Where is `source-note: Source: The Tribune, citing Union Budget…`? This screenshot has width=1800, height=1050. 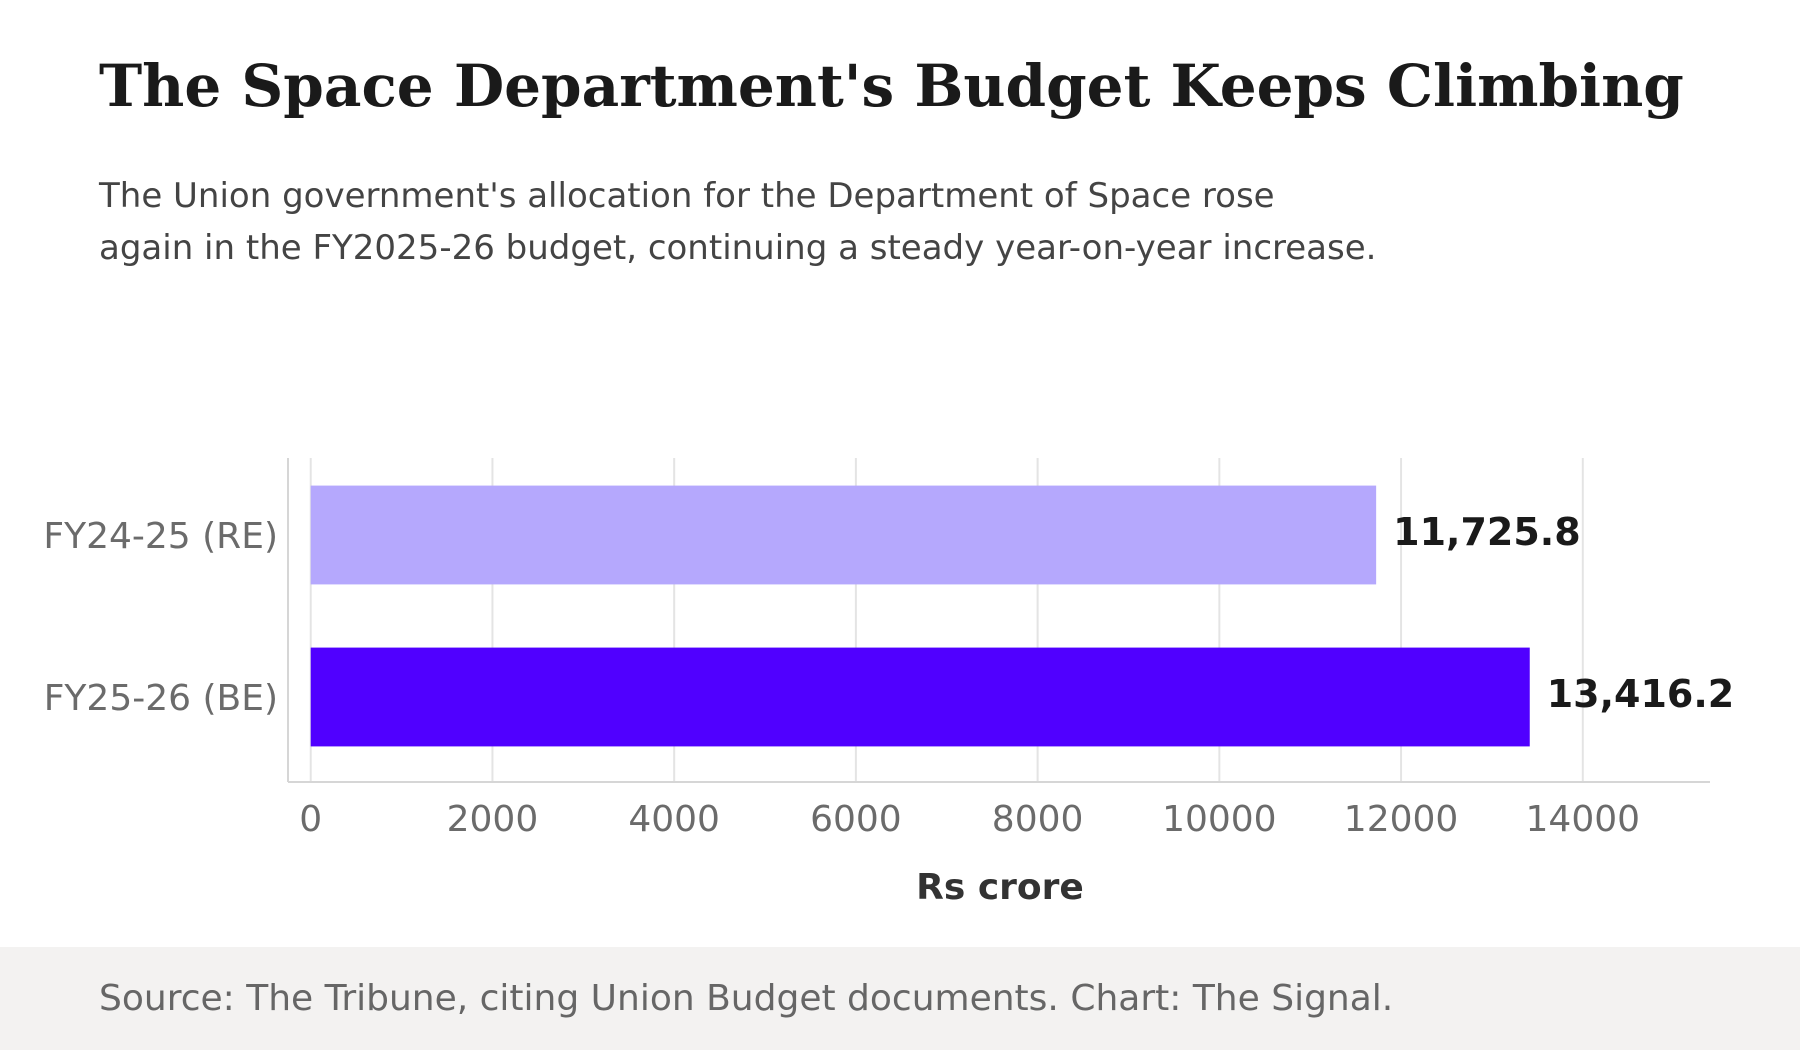
source-note: Source: The Tribune, citing Union Budget… is located at coordinates (746, 998).